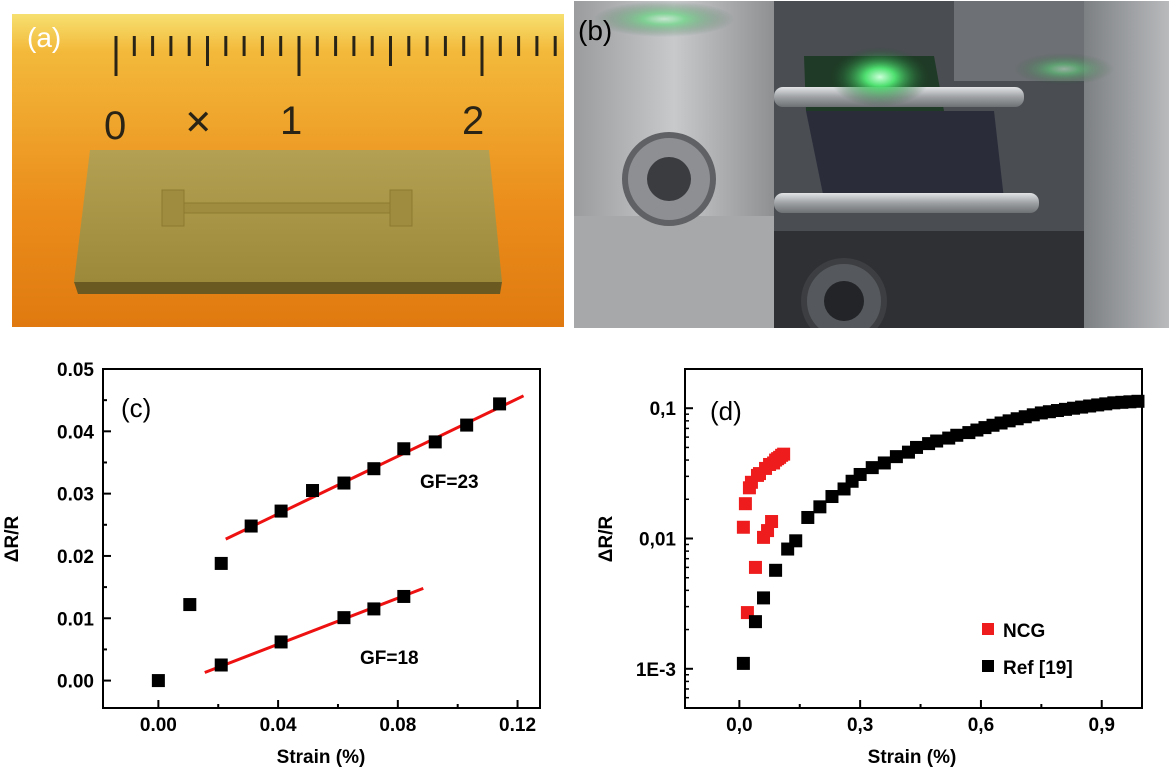 This screenshot has width=1169, height=772. Describe the element at coordinates (663, 409) in the screenshot. I see `y-tick-label: 0,1` at that location.